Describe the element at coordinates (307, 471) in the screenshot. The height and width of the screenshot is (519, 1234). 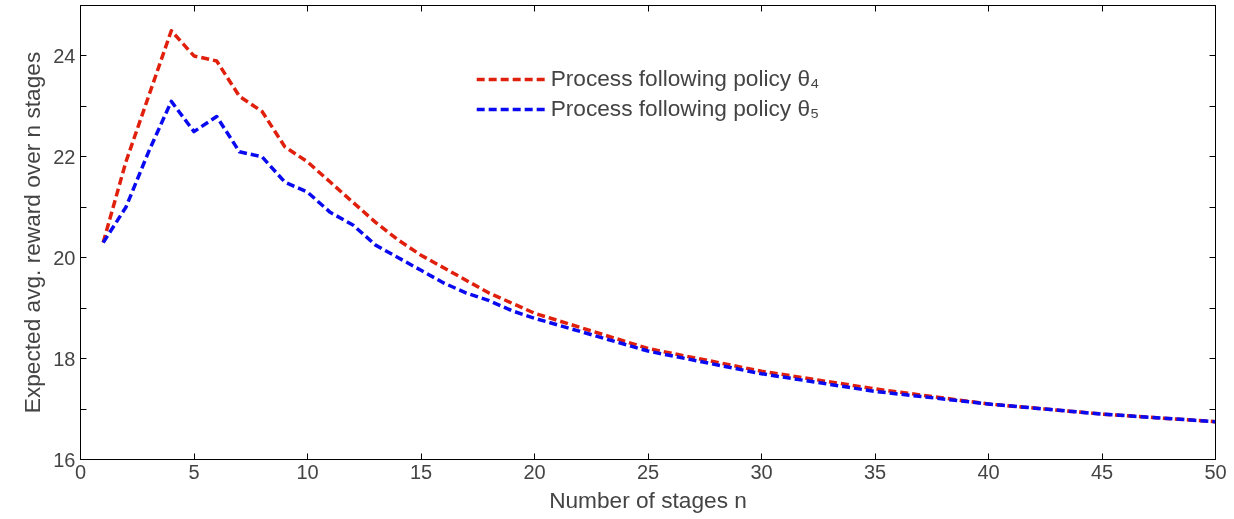
I see `x-tick-label: 10` at that location.